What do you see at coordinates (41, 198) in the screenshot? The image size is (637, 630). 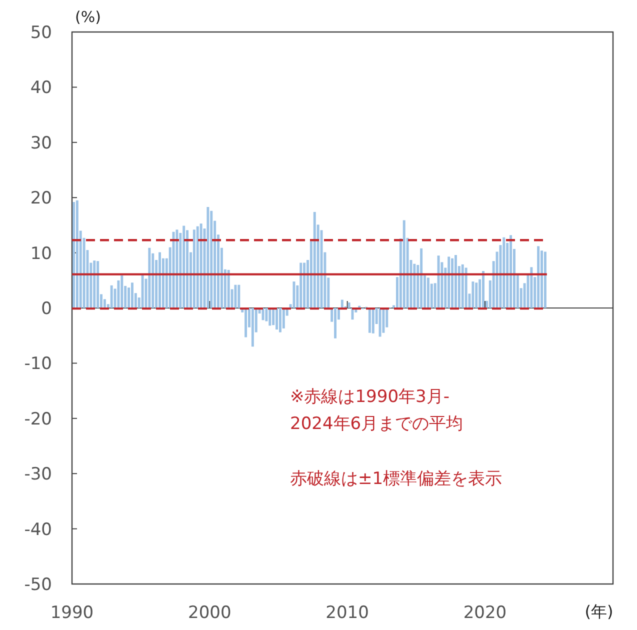 I see `y-tick-label: 20` at bounding box center [41, 198].